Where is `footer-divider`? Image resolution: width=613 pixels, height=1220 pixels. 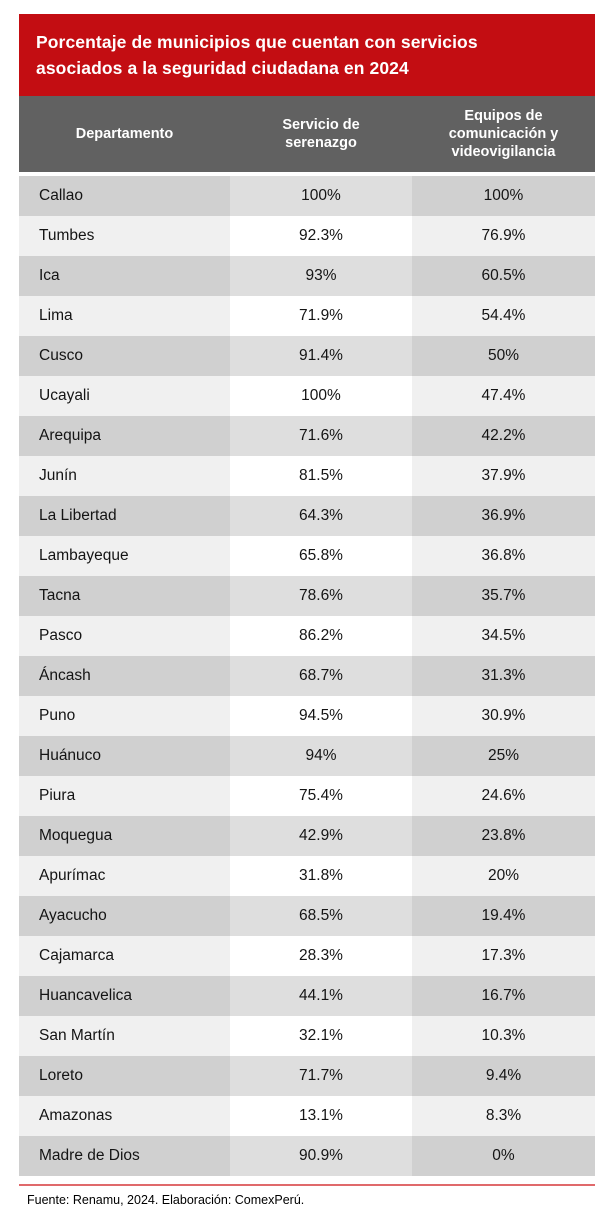 footer-divider is located at coordinates (307, 1185).